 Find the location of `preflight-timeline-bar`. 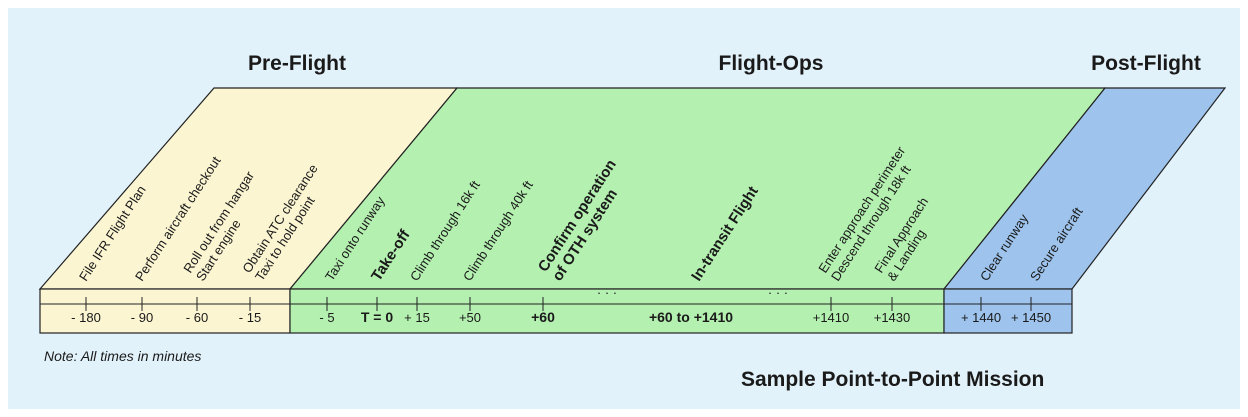

preflight-timeline-bar is located at coordinates (165, 311).